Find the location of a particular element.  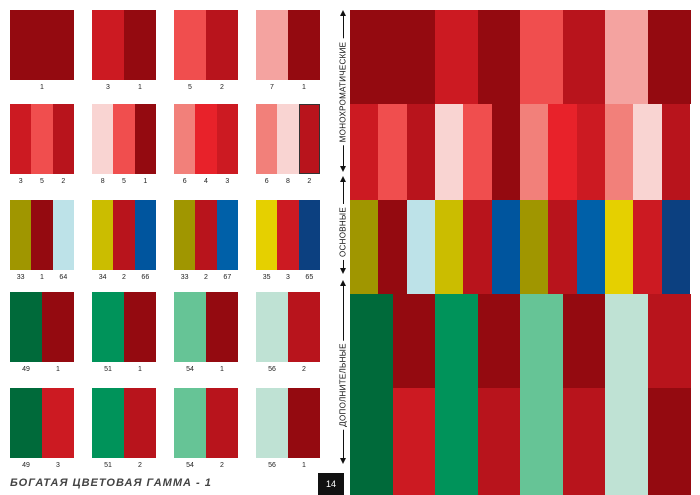

label-monochromatic: МОНОХРОМАТИЧЕСКИЕ is located at coordinates (343, 92).